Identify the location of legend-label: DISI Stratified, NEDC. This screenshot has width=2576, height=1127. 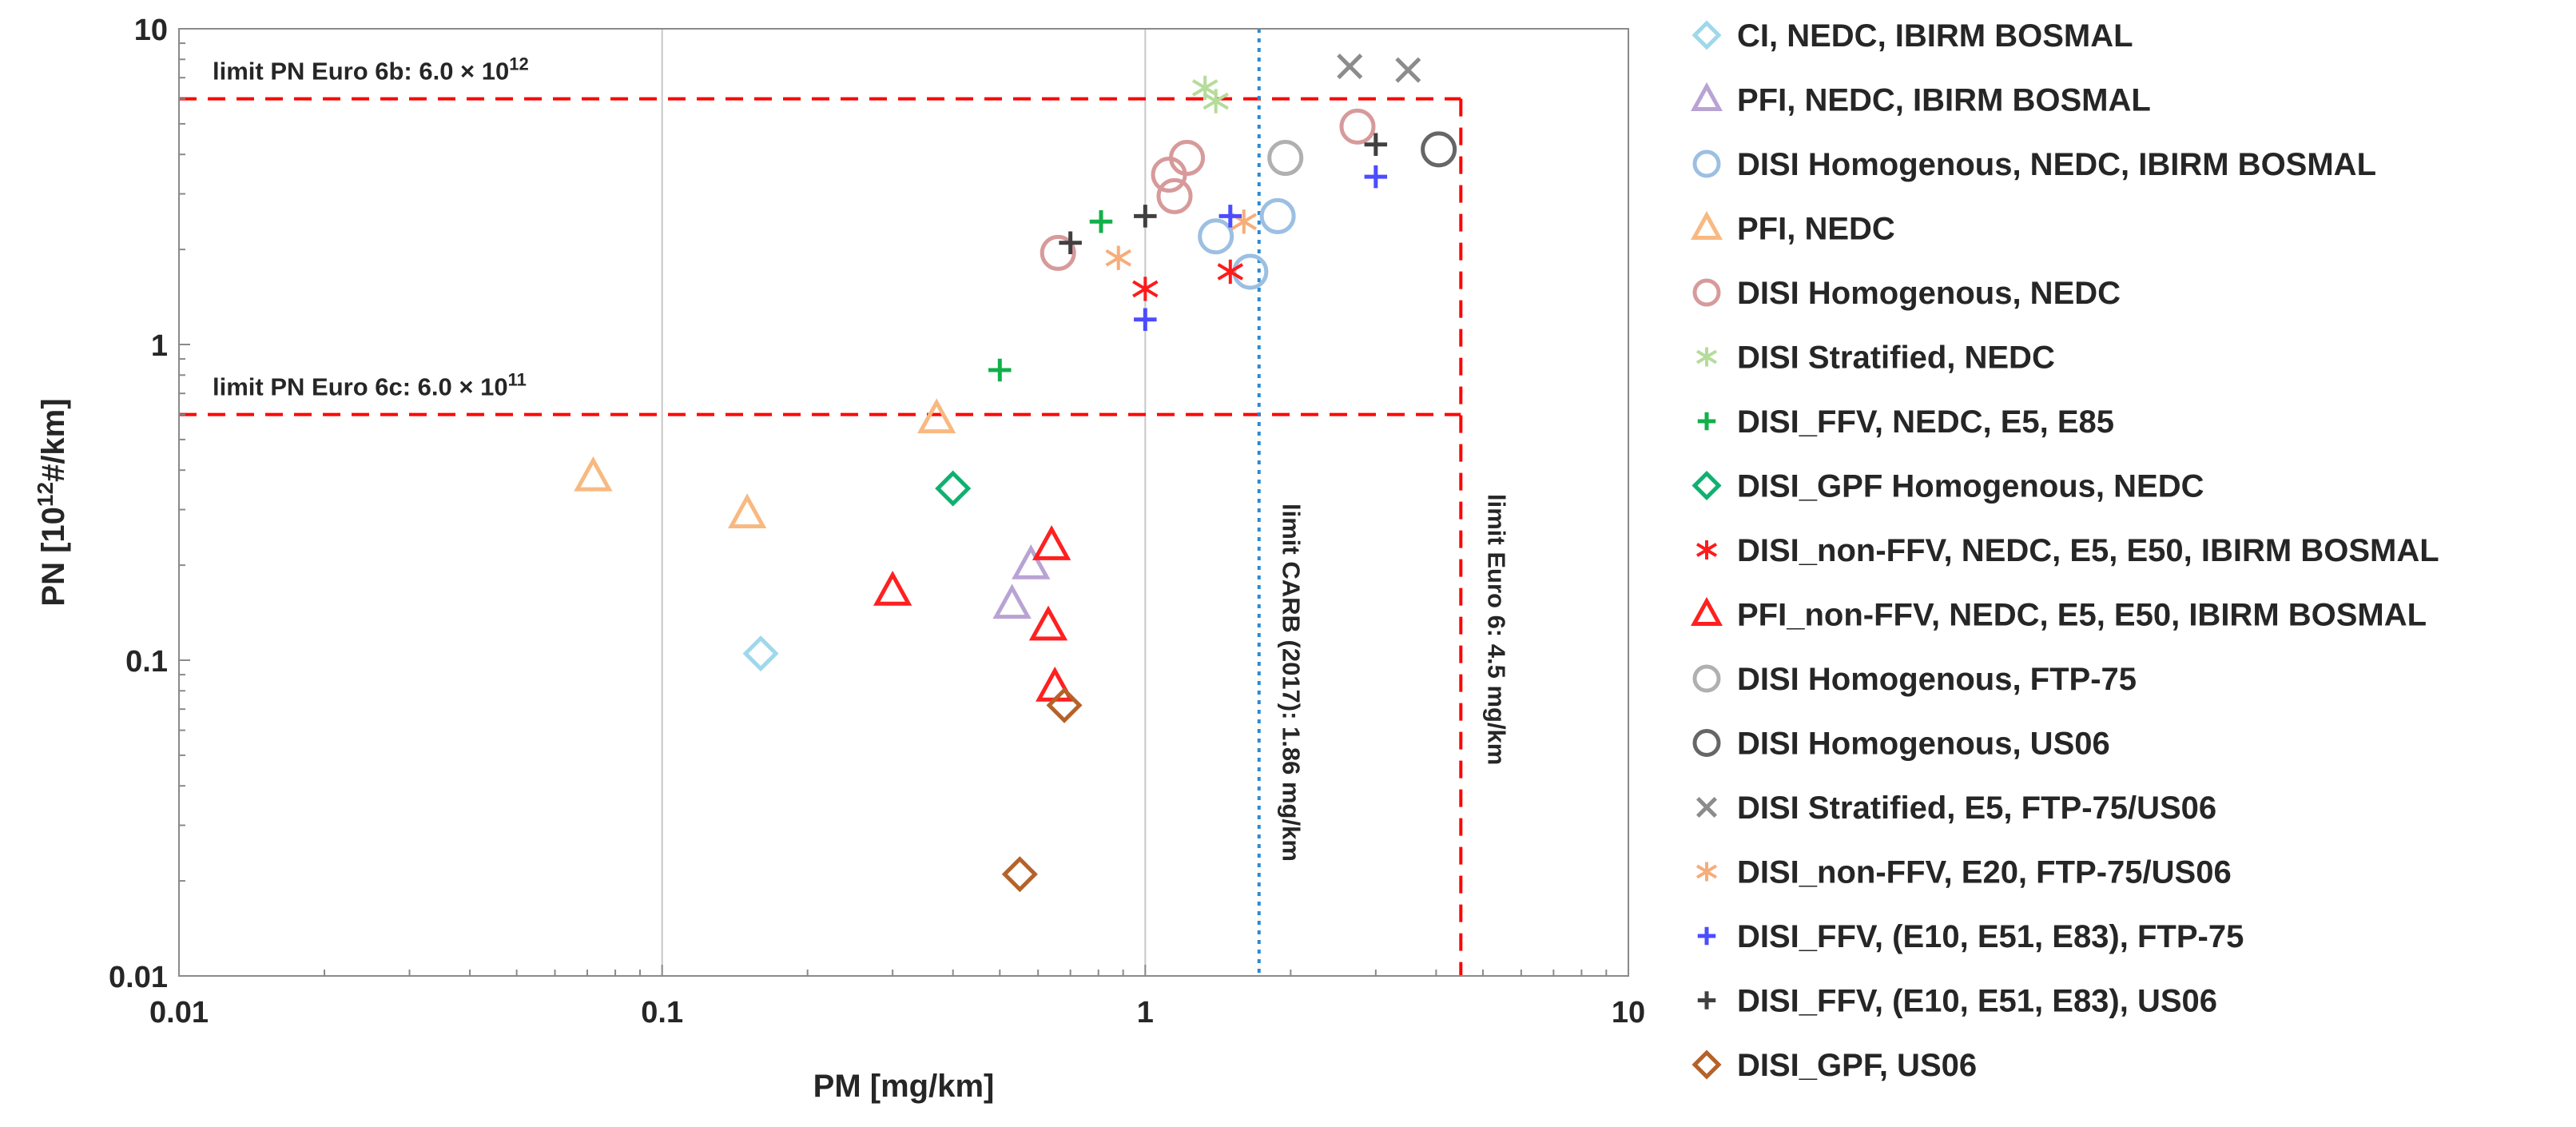
(1896, 358).